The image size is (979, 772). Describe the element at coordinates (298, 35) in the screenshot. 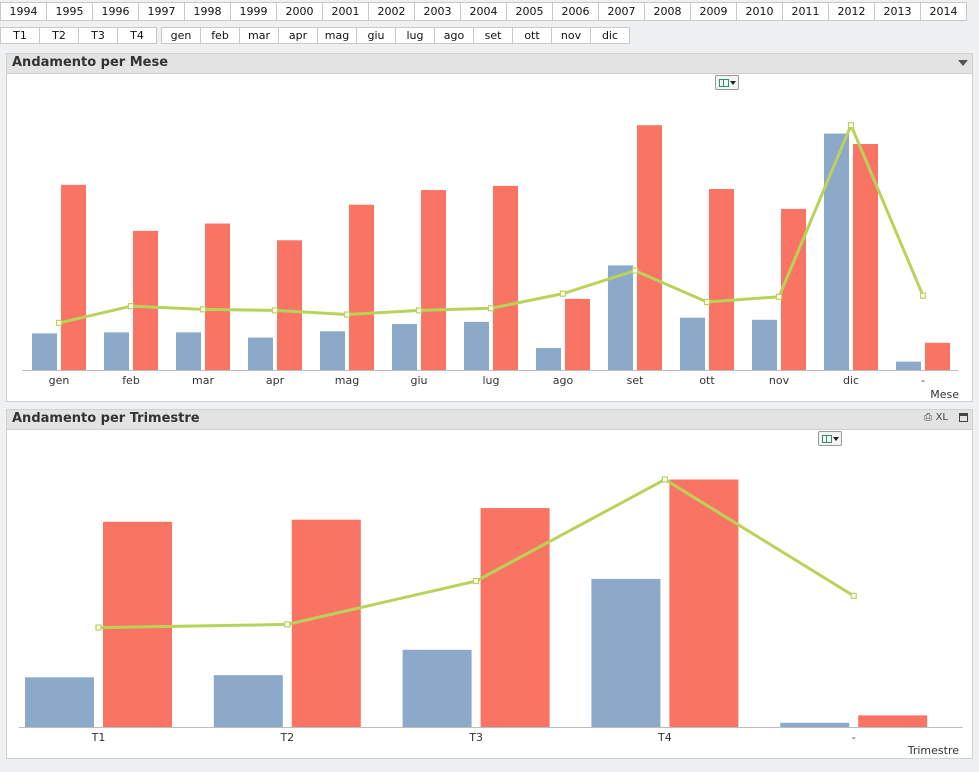

I see `month-item: apr` at that location.